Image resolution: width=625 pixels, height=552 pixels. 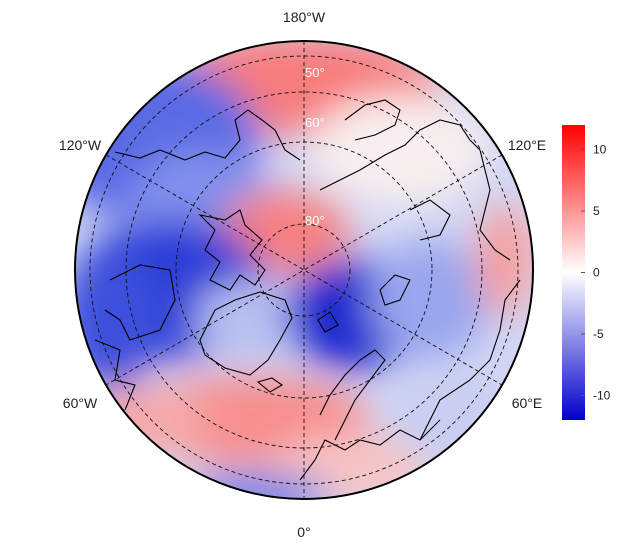 What do you see at coordinates (140, 302) in the screenshot?
I see `coast-hudson` at bounding box center [140, 302].